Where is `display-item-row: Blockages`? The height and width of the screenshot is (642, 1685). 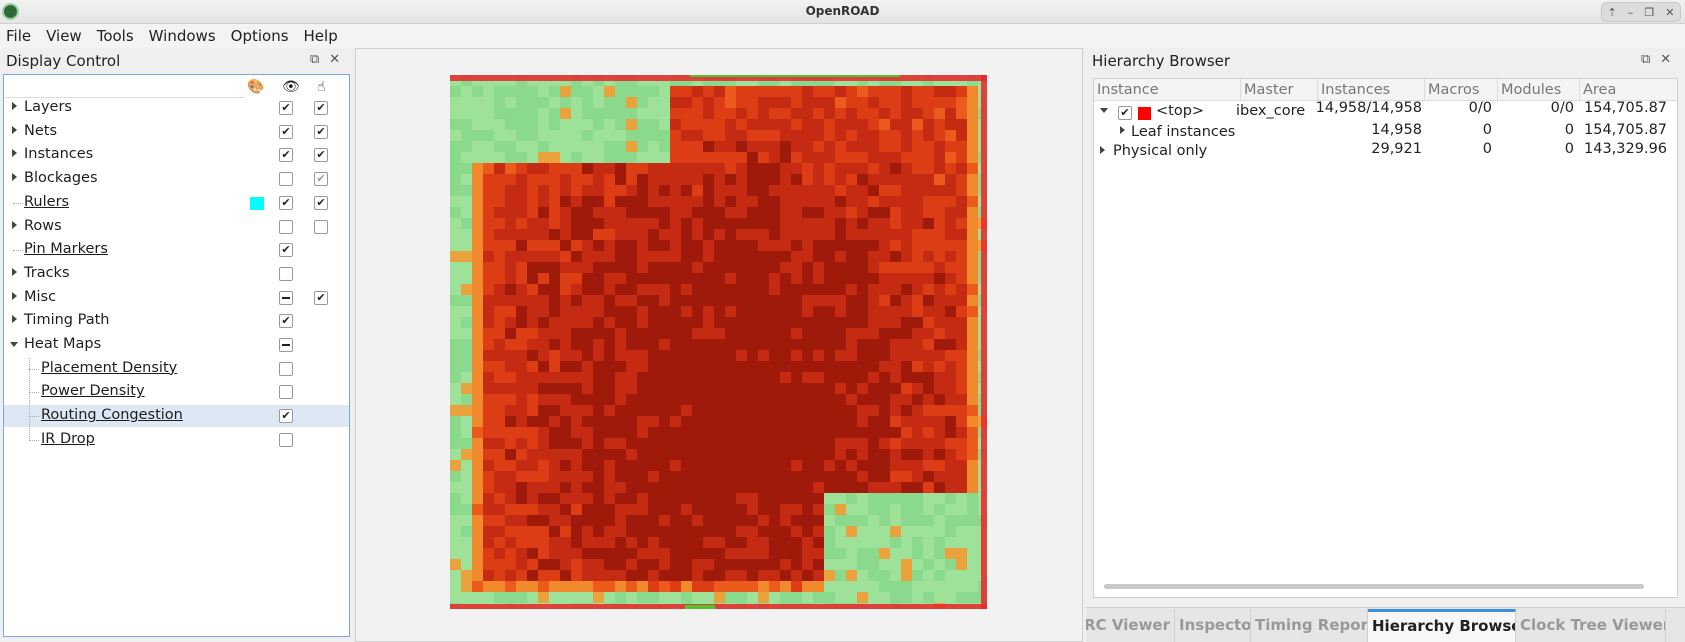 display-item-row: Blockages is located at coordinates (176, 179).